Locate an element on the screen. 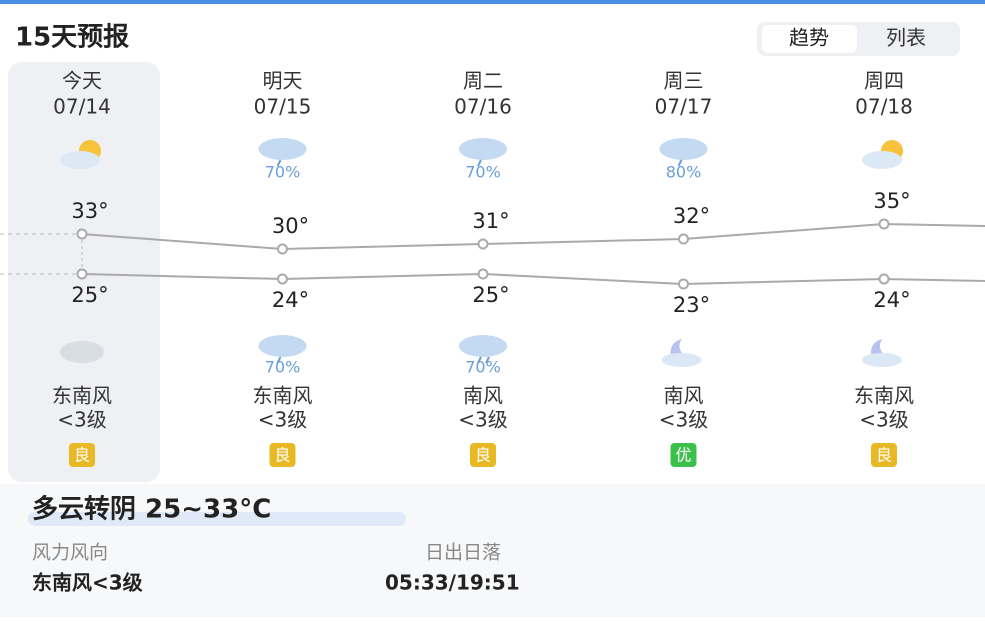 The image size is (985, 621). date: 07/18 is located at coordinates (884, 107).